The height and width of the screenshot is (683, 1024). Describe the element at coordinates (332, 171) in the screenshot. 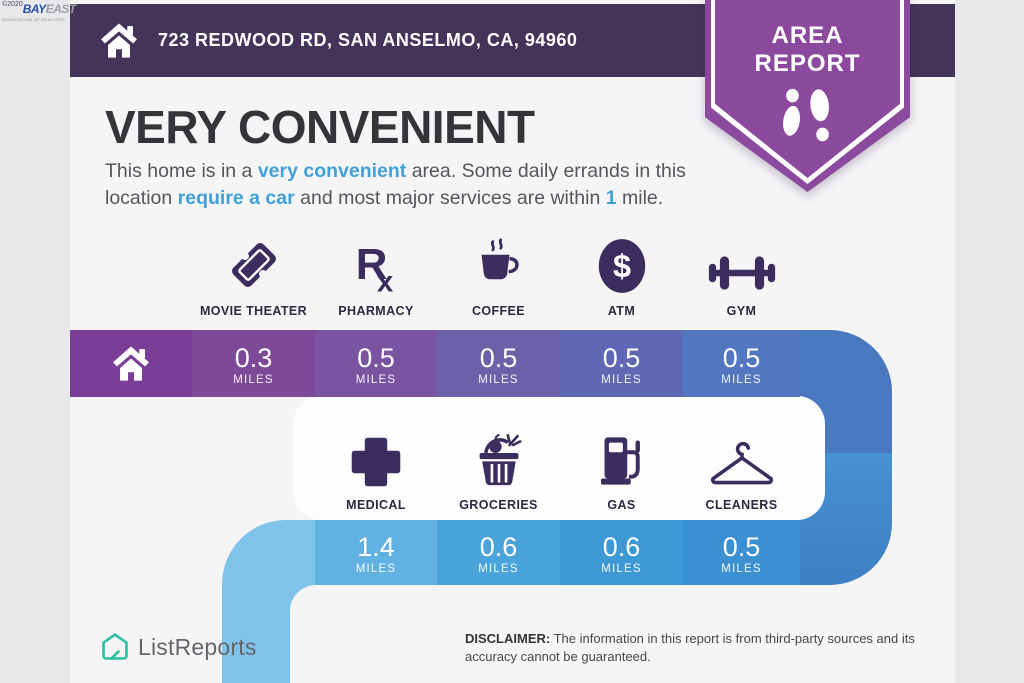

I see `summary-highlight: very convenient` at that location.